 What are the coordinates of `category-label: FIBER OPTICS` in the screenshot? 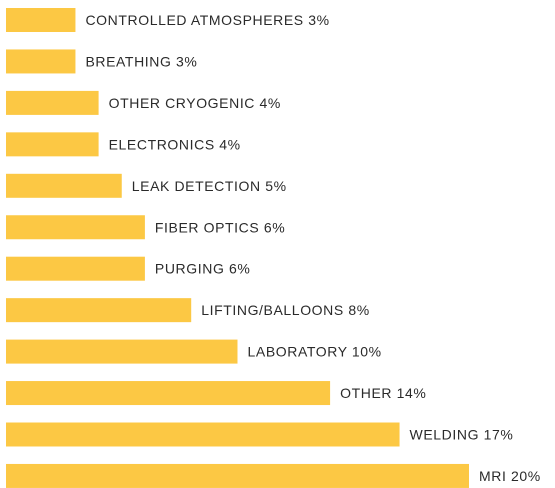 It's located at (207, 227).